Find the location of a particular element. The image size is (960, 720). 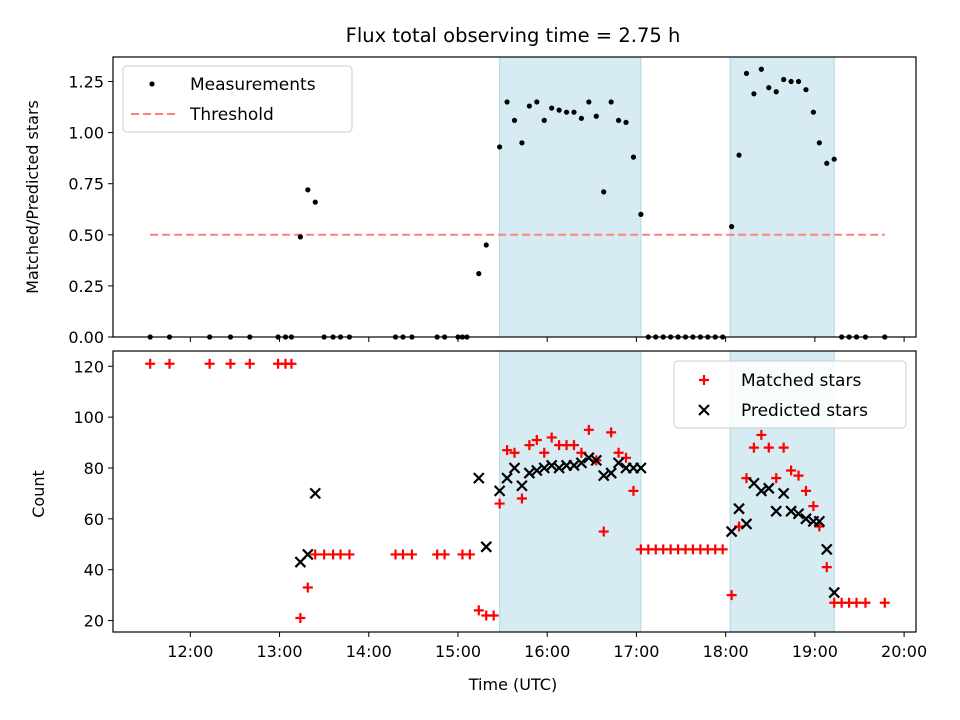

bottom-shaded-interval is located at coordinates (570, 491).